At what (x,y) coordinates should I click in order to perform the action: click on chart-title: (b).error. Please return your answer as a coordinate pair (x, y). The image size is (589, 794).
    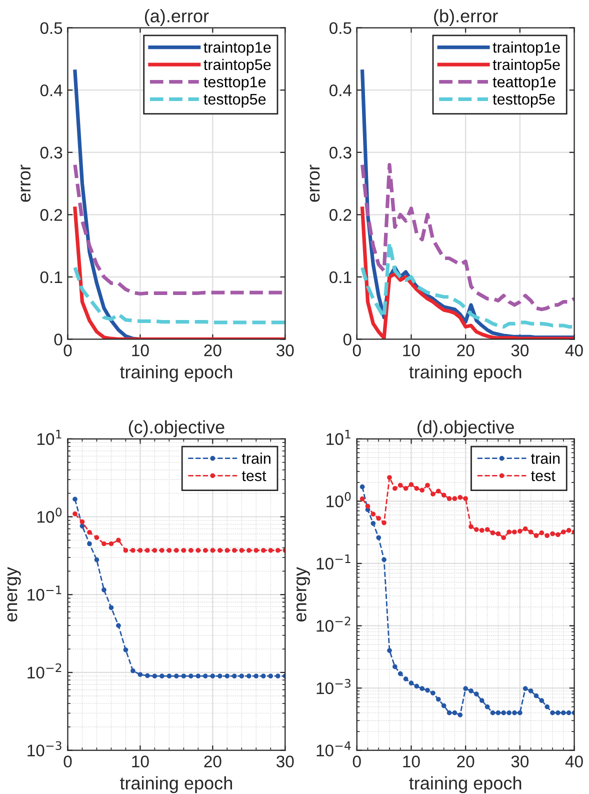
    Looking at the image, I should click on (466, 17).